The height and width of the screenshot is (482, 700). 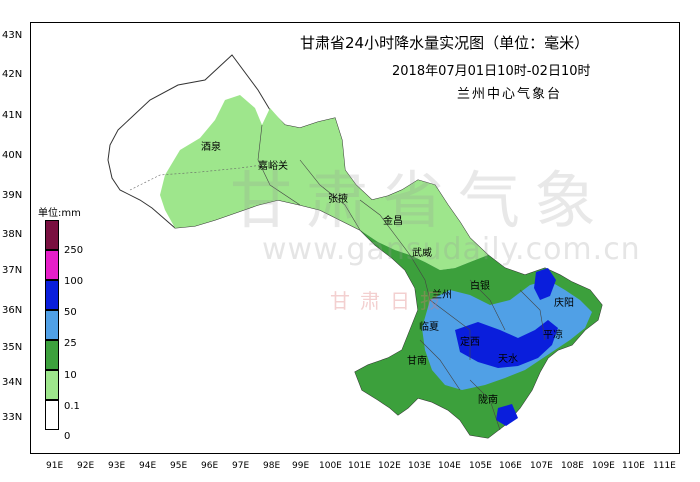 I want to click on lon-tick: 93E, so click(x=117, y=466).